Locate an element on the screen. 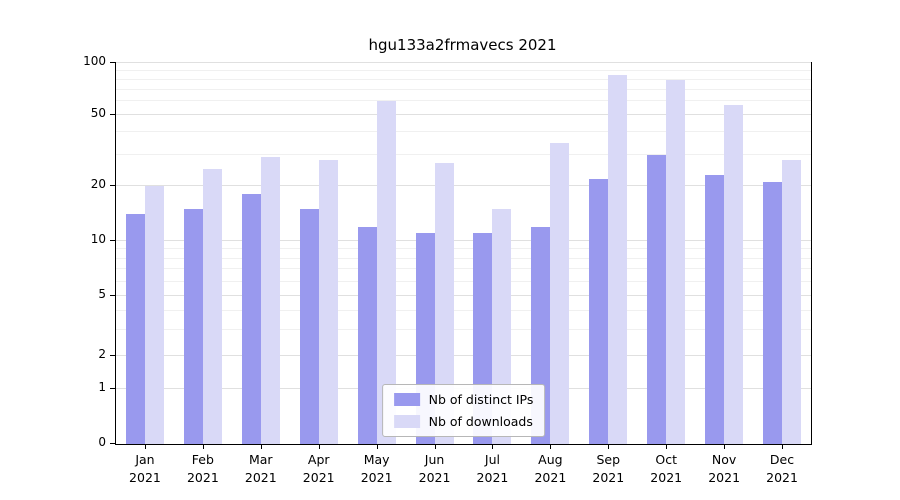 The height and width of the screenshot is (500, 900). bar-nb-of-distinct-ips-nov is located at coordinates (715, 309).